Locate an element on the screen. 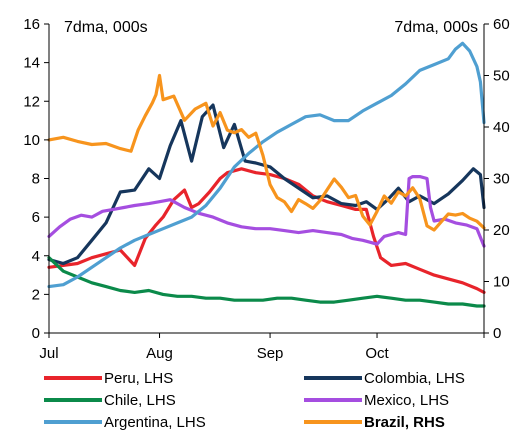 The image size is (522, 436). x-ticks: Jul Aug Sep Oct is located at coordinates (262, 347).